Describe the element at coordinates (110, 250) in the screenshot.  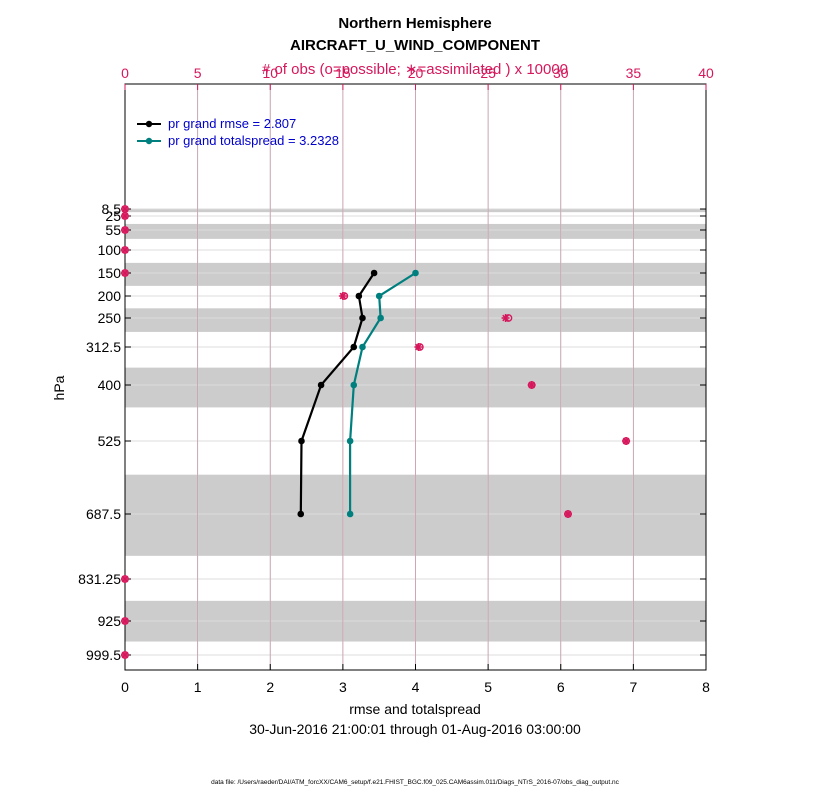
I see `y-tick-label: 100` at that location.